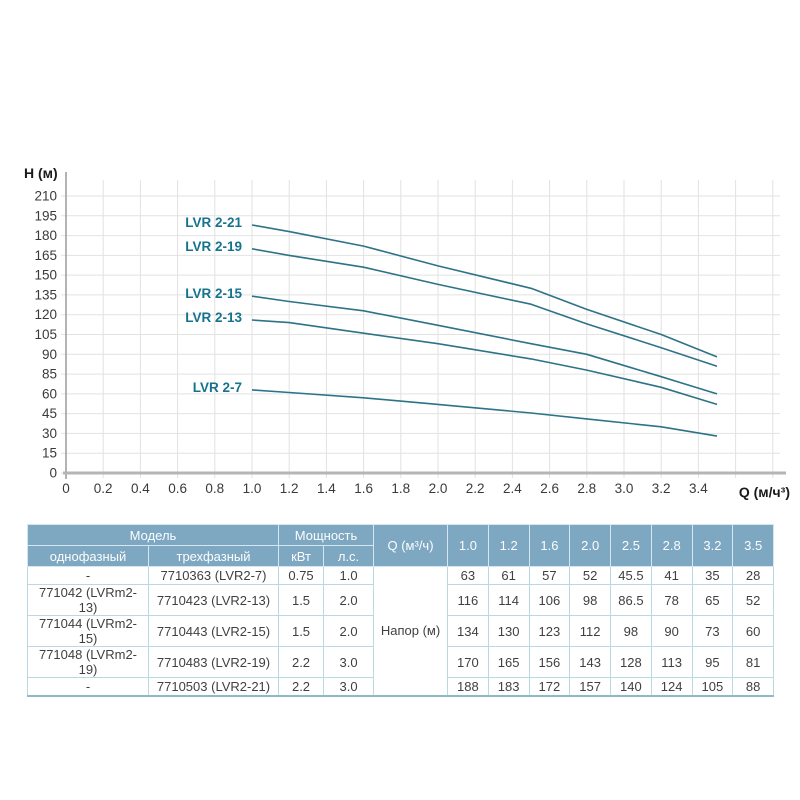 The width and height of the screenshot is (800, 800). What do you see at coordinates (753, 686) in the screenshot?
I see `cell-head-value: 88` at bounding box center [753, 686].